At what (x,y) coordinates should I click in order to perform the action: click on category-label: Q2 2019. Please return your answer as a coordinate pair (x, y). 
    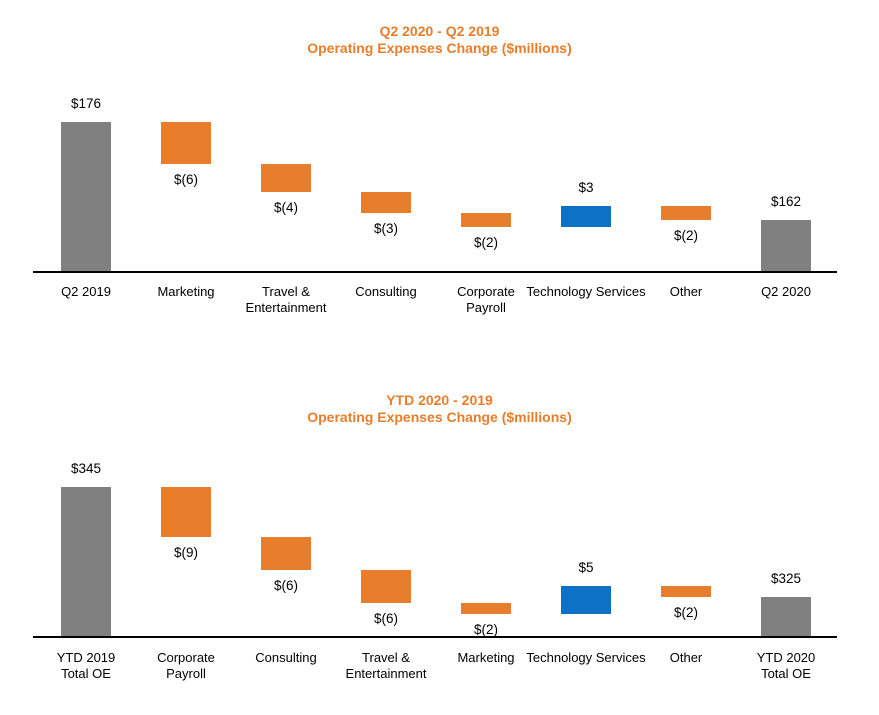
    Looking at the image, I should click on (86, 292).